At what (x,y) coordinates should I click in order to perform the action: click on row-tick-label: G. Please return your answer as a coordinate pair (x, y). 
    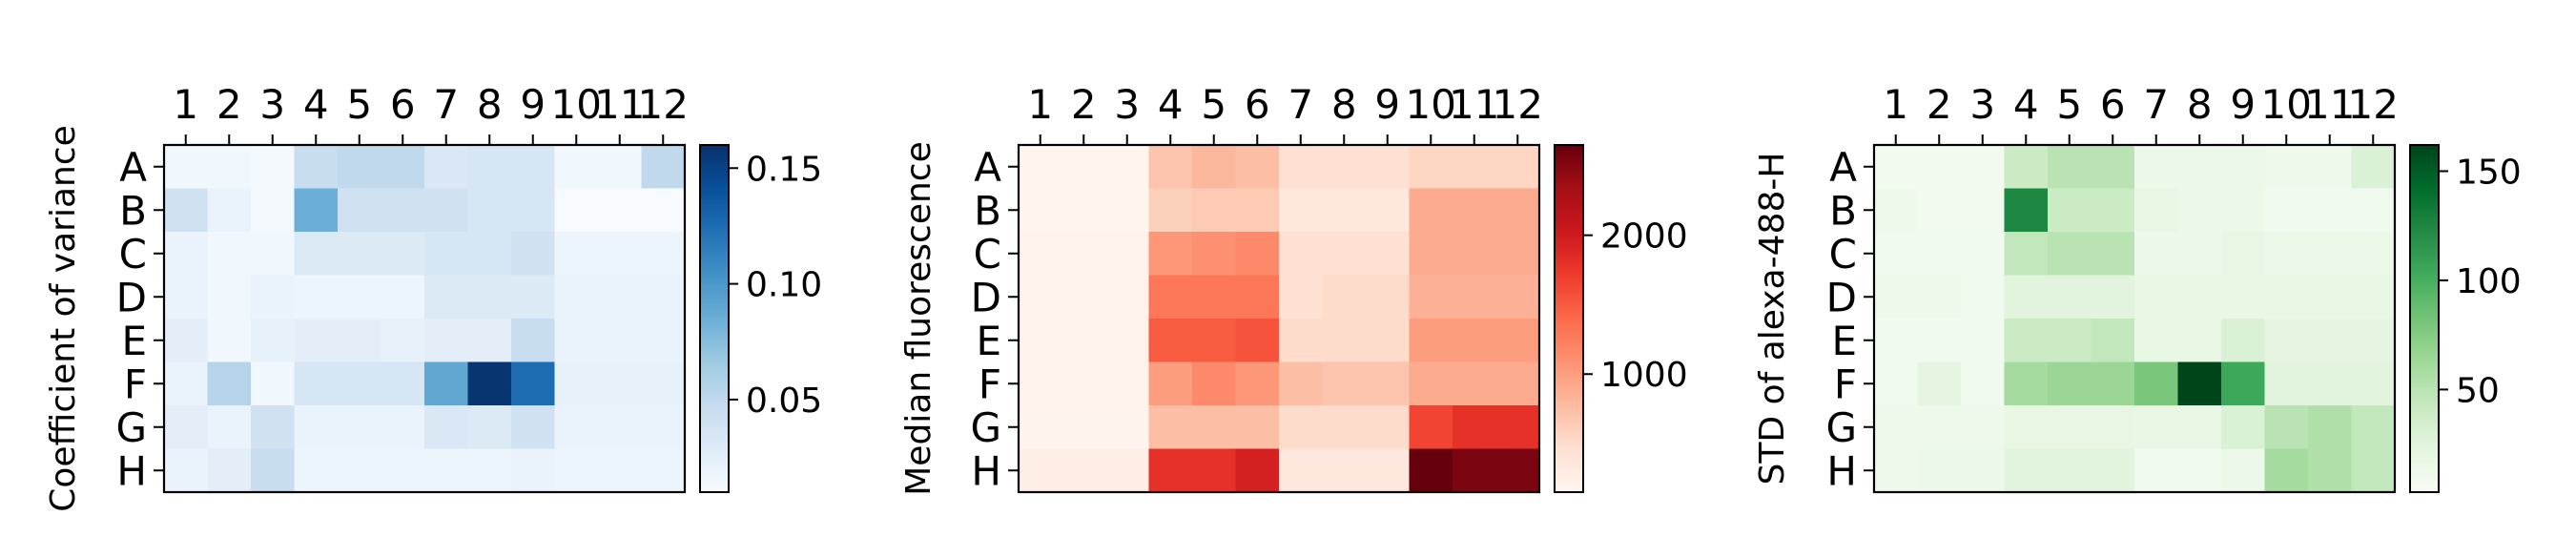
    Looking at the image, I should click on (131, 427).